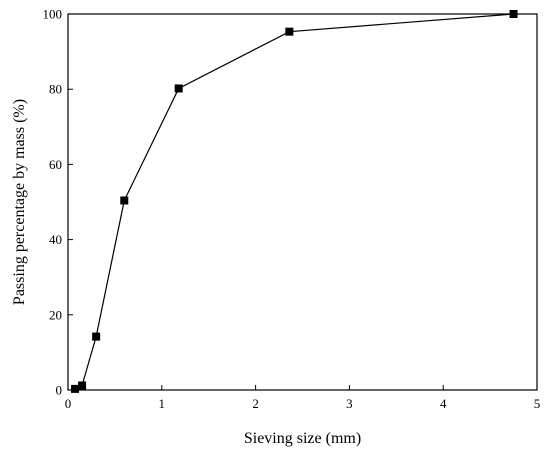 The image size is (550, 455). I want to click on x-tick-label: 1, so click(162, 403).